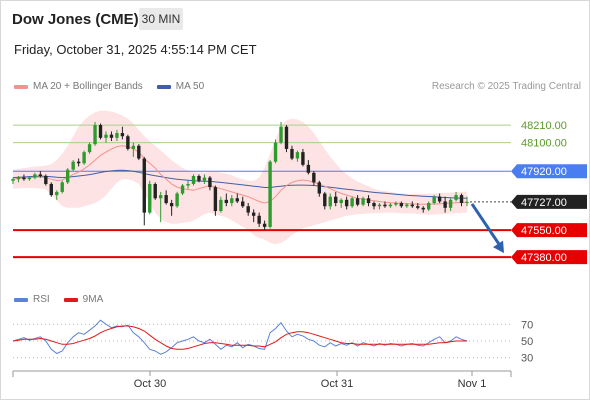 The height and width of the screenshot is (400, 590). What do you see at coordinates (527, 359) in the screenshot?
I see `rsi-tick-label: 30` at bounding box center [527, 359].